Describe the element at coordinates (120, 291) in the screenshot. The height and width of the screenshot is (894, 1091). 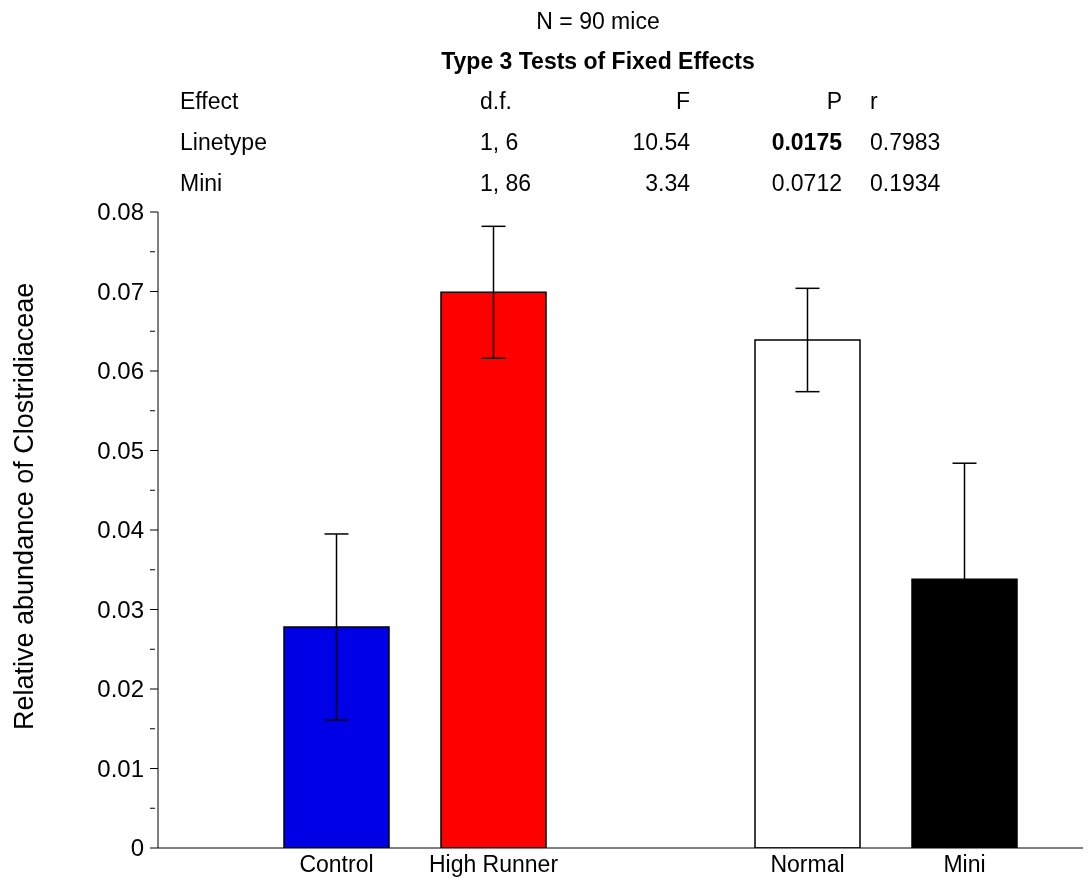
I see `y-tick-label: 0.07` at that location.